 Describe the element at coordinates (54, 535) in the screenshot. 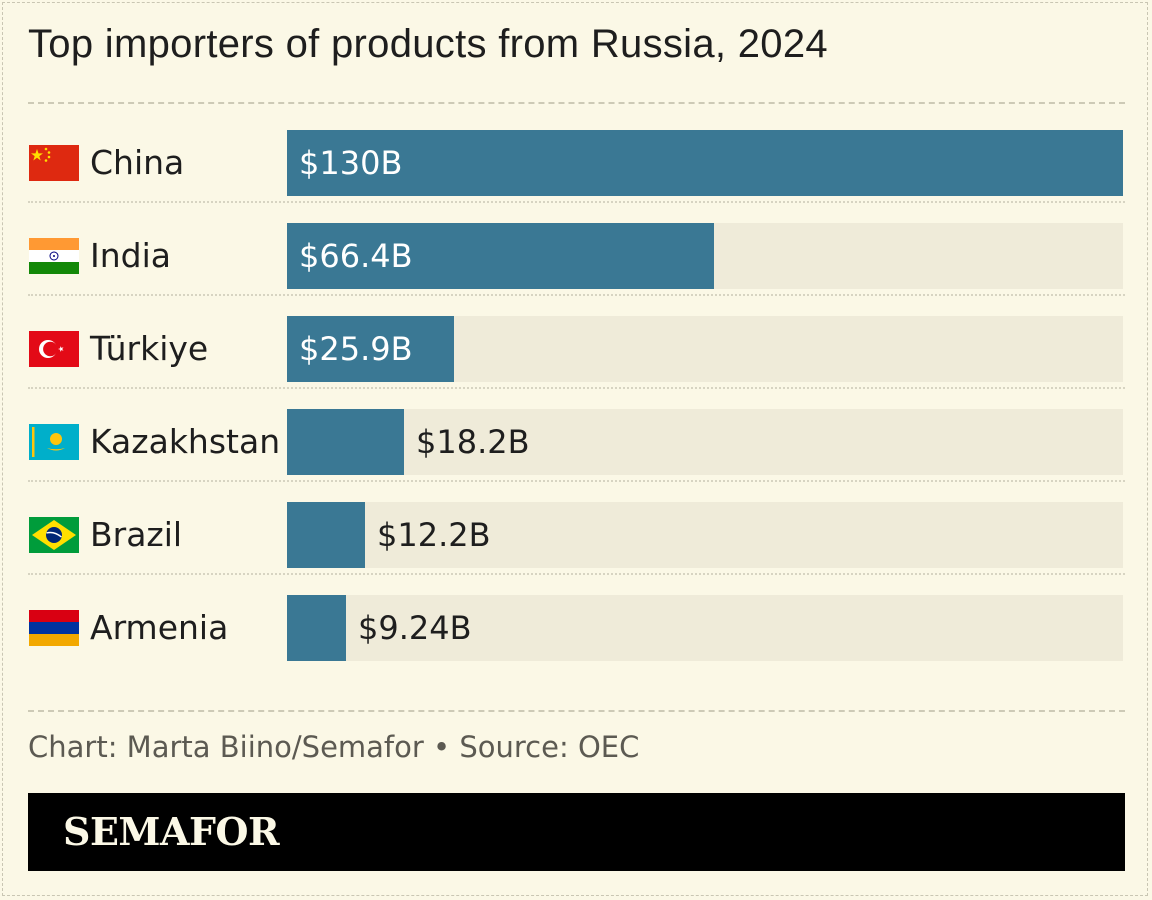

I see `brazil-flag-icon` at that location.